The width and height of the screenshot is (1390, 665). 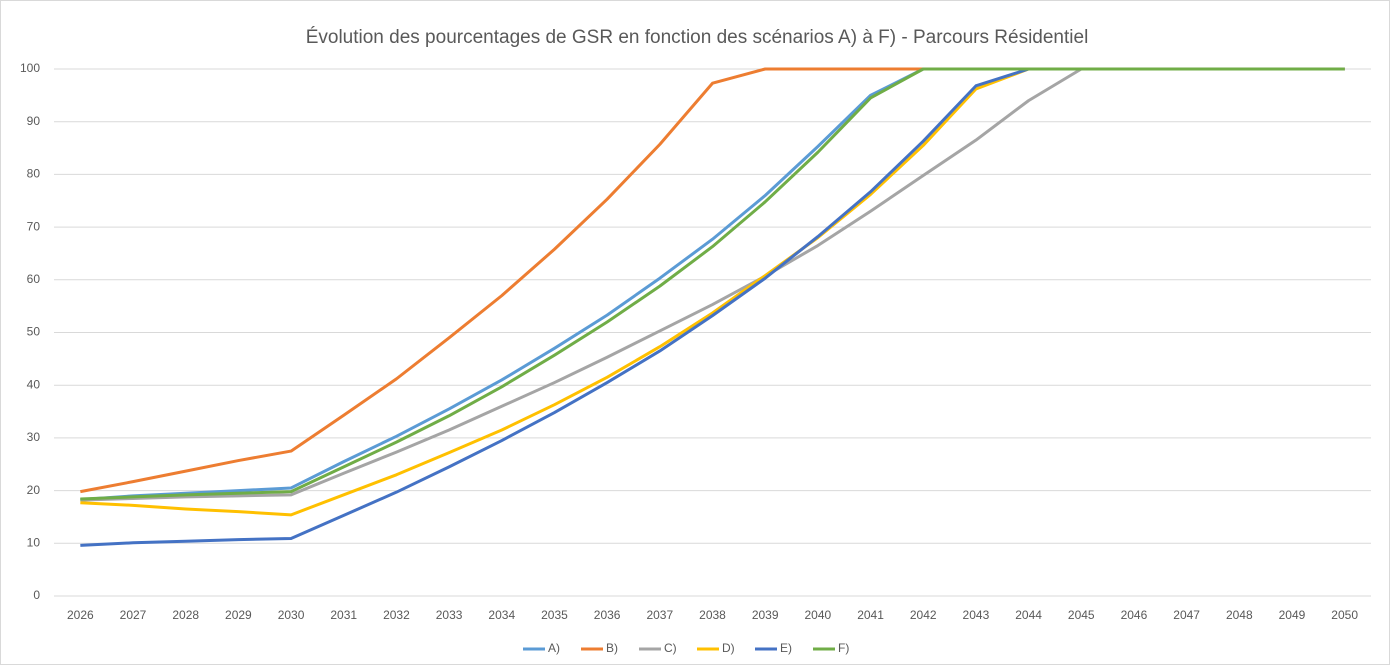 I want to click on legend-label: C), so click(x=670, y=648).